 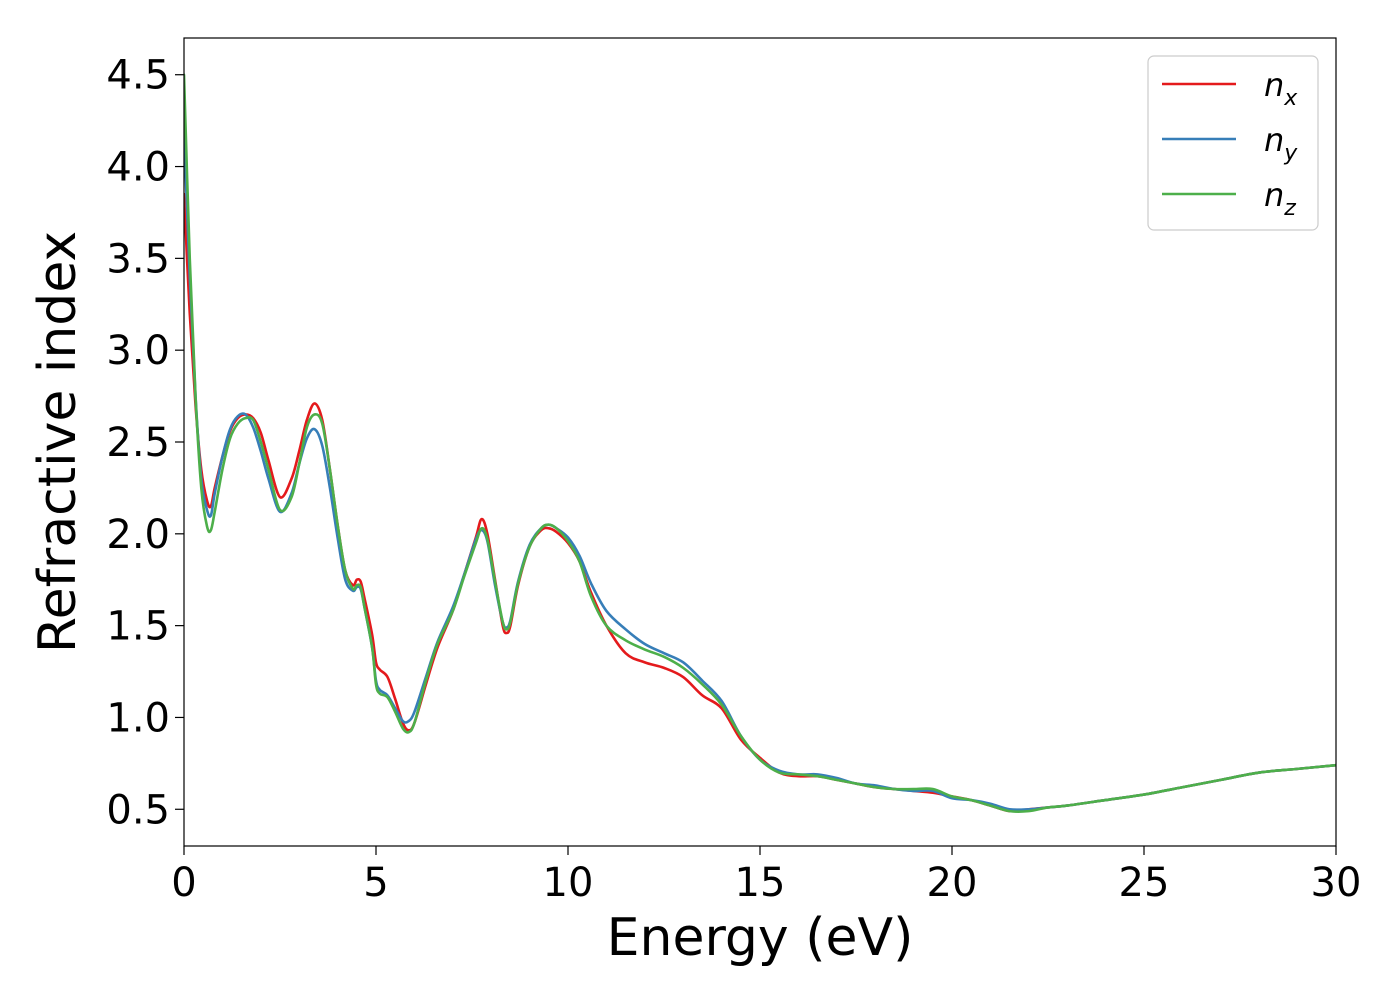 What do you see at coordinates (760, 938) in the screenshot?
I see `x-axis-title: Energy (eV)` at bounding box center [760, 938].